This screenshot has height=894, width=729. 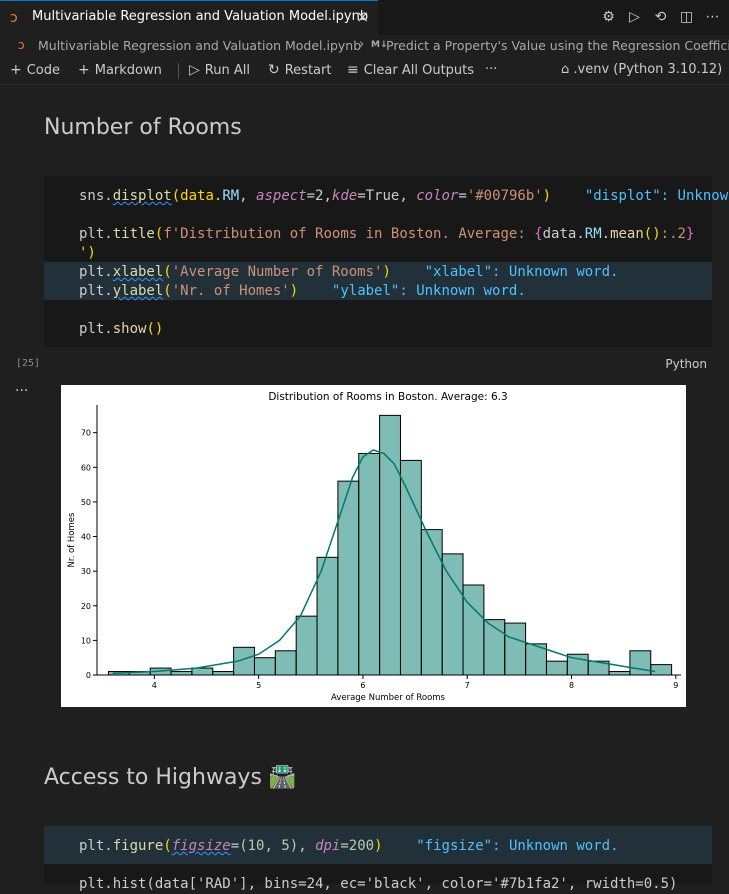 What do you see at coordinates (86, 606) in the screenshot?
I see `y-tick-label: 20` at bounding box center [86, 606].